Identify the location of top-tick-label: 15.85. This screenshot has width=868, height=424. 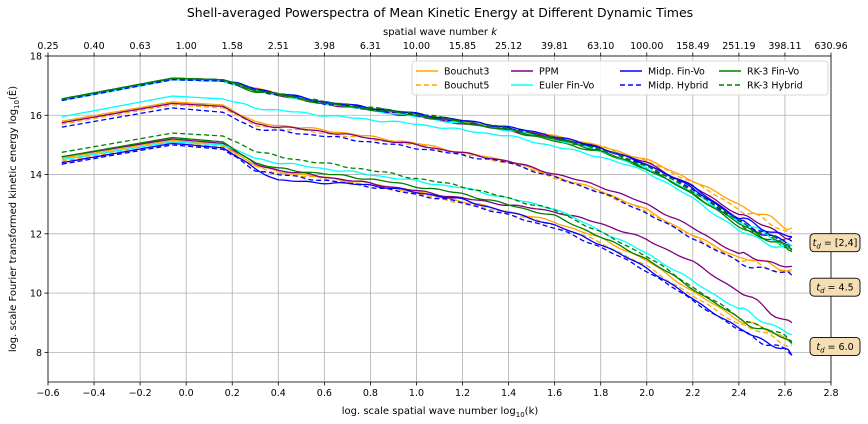
(462, 46).